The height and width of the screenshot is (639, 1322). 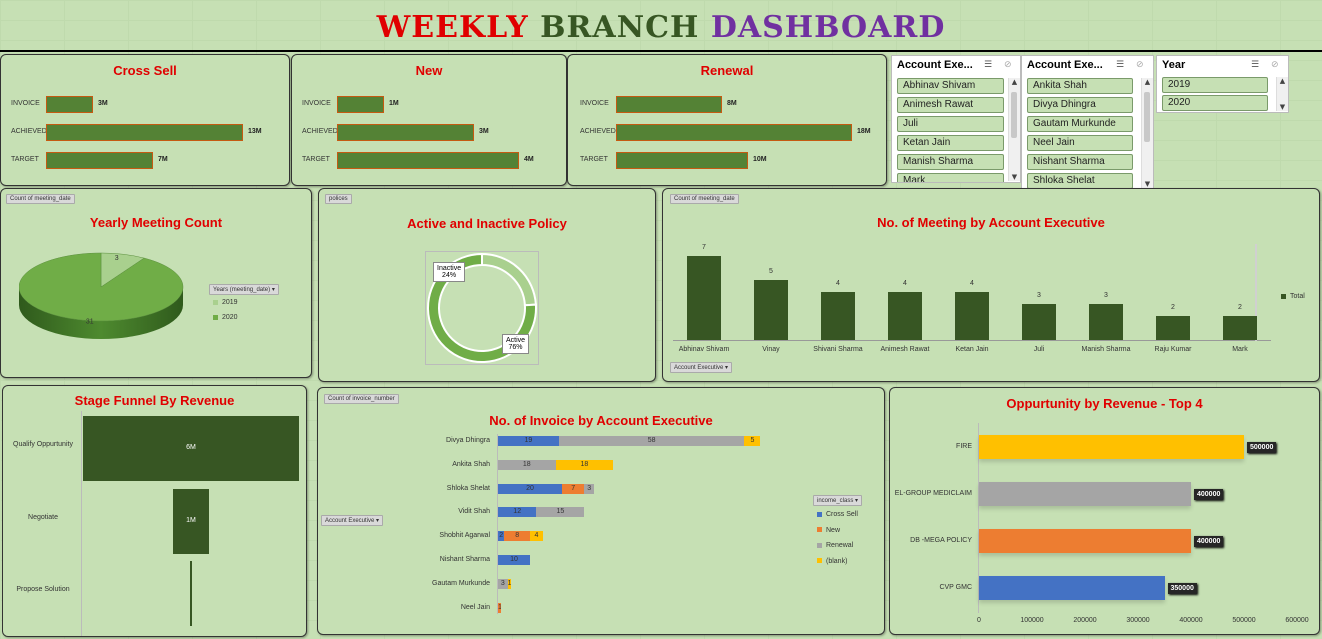 I want to click on slicer-item: Mark, so click(x=950, y=177).